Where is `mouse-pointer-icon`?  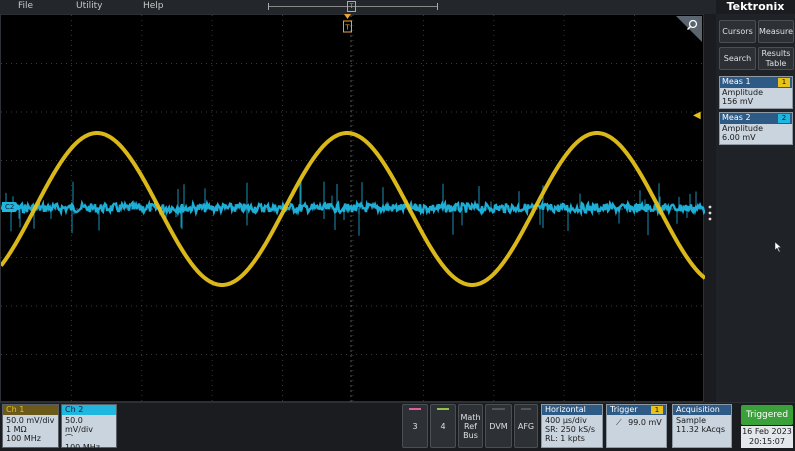 mouse-pointer-icon is located at coordinates (778, 247).